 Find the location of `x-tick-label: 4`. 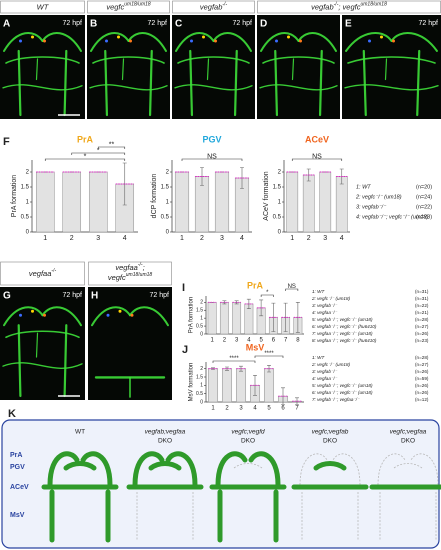

x-tick-label: 4 is located at coordinates (342, 238).